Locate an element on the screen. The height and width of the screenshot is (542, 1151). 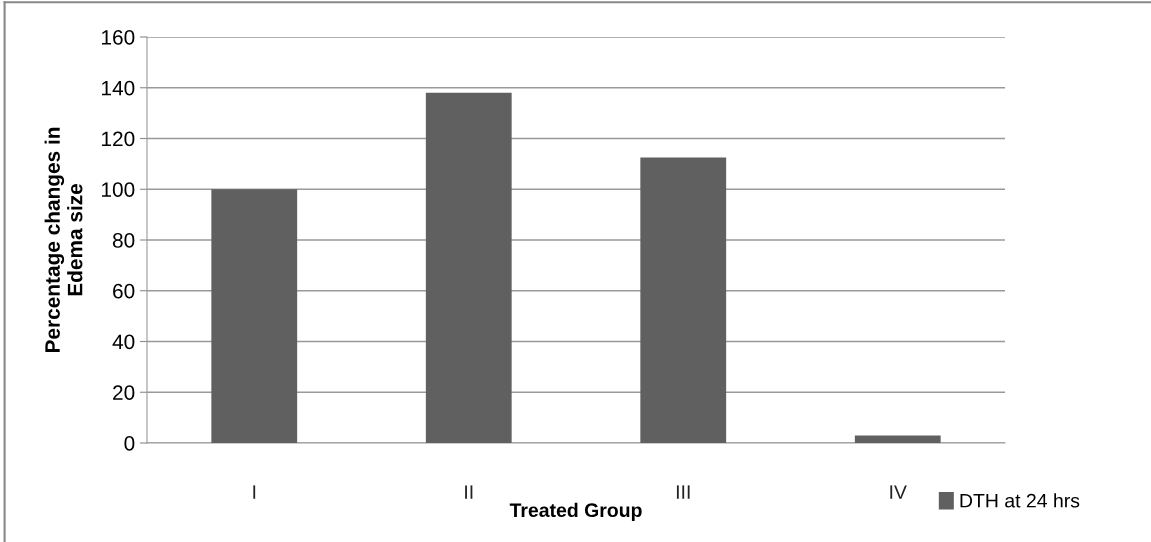
y-tick-label: 60 is located at coordinates (124, 291).